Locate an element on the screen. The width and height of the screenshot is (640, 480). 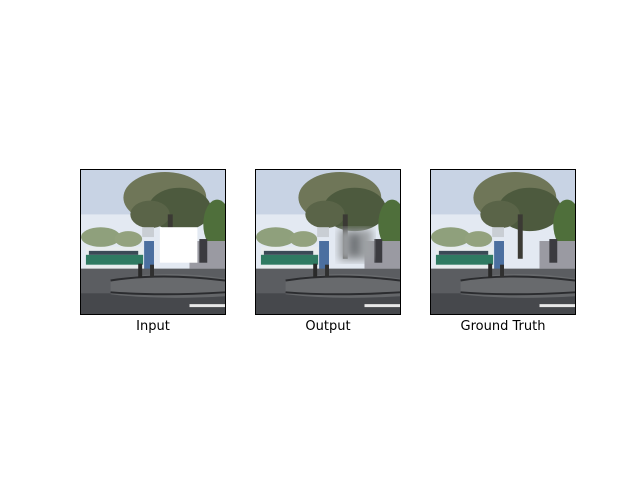
masked-region is located at coordinates (178, 245).